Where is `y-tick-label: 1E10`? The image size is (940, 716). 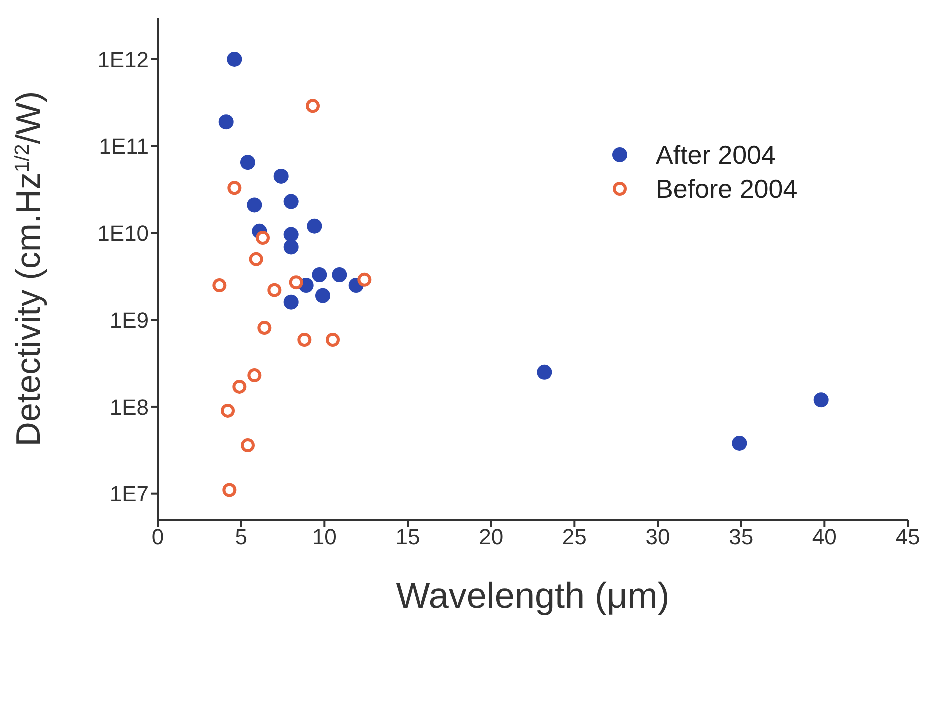 y-tick-label: 1E10 is located at coordinates (123, 233).